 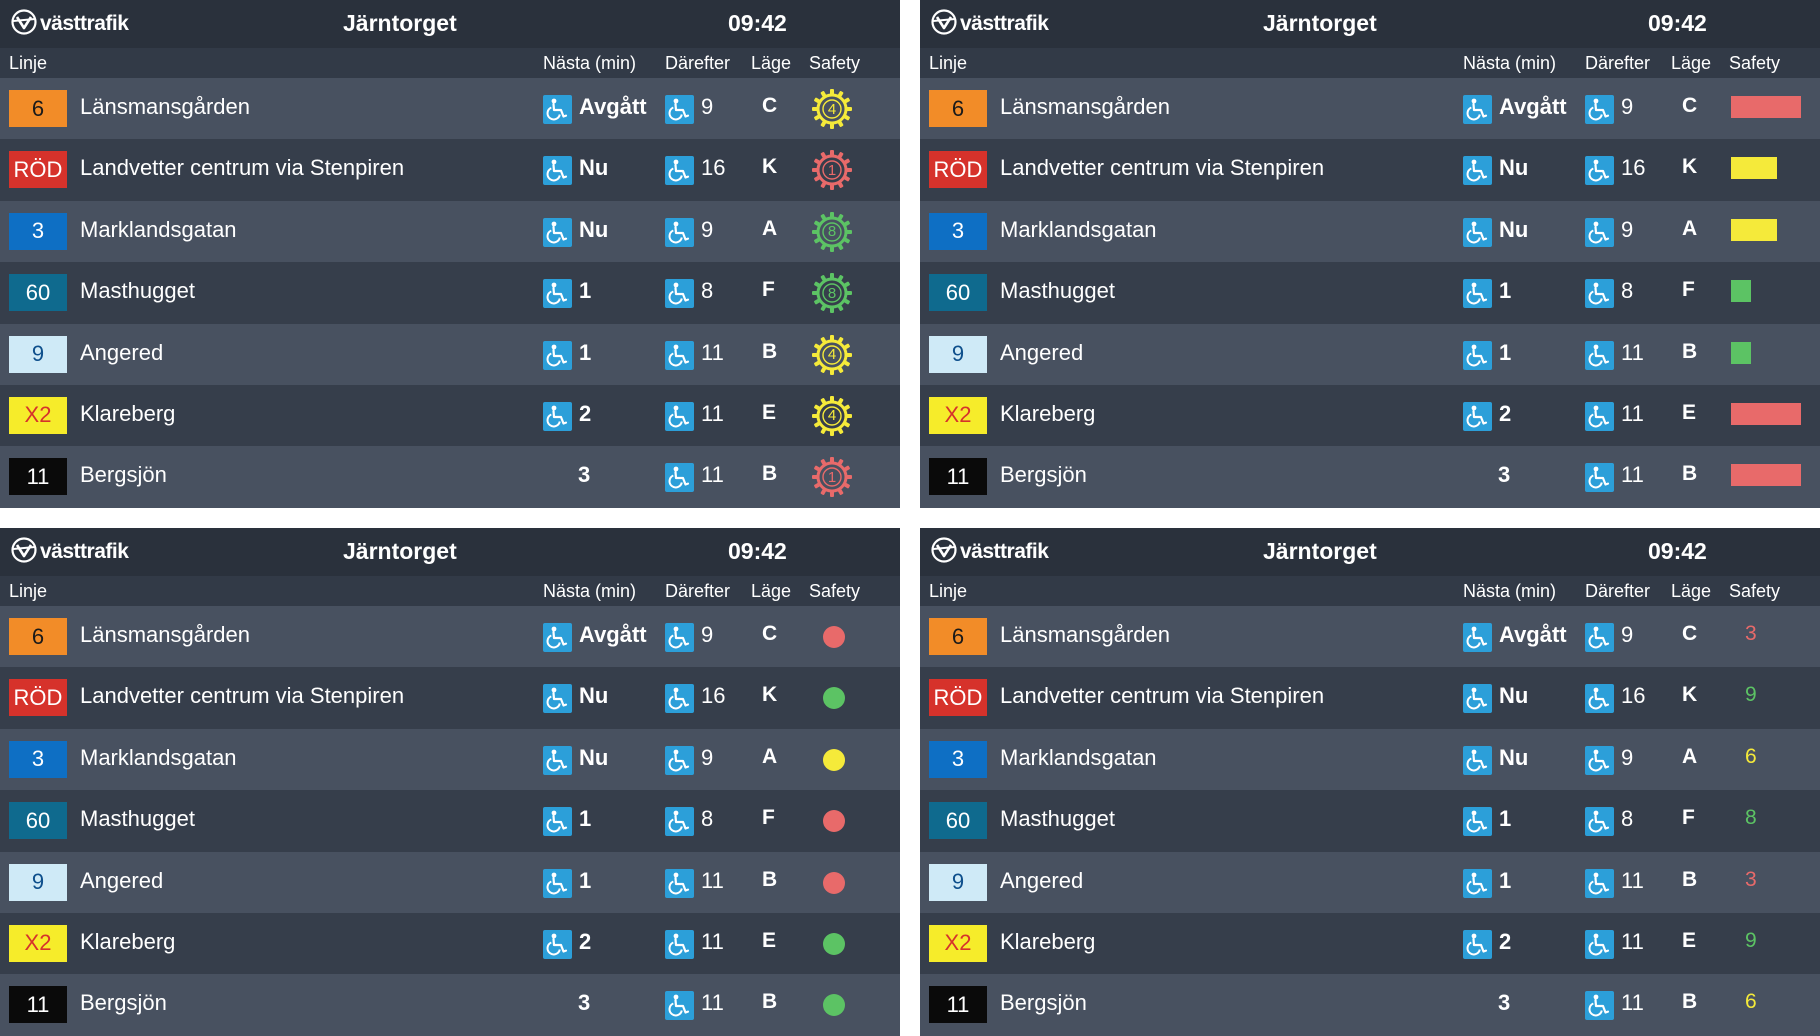 What do you see at coordinates (450, 109) in the screenshot?
I see `departure-row: 6 Länsmansgården Avgått 9 C 4` at bounding box center [450, 109].